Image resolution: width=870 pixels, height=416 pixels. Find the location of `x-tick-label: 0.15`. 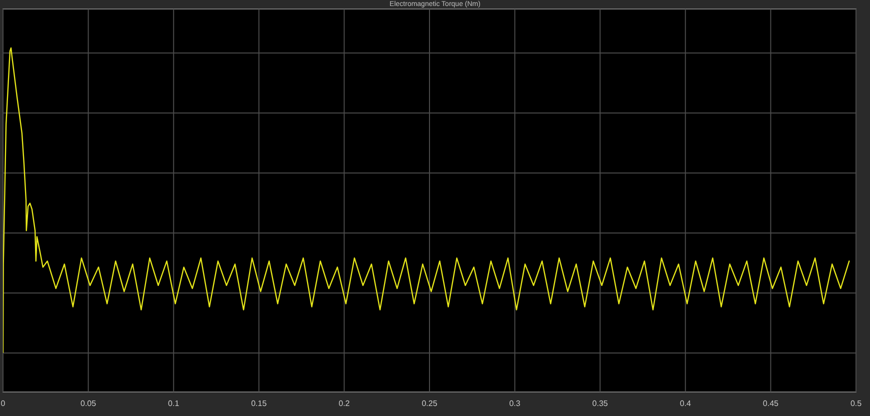

x-tick-label: 0.15 is located at coordinates (259, 403).